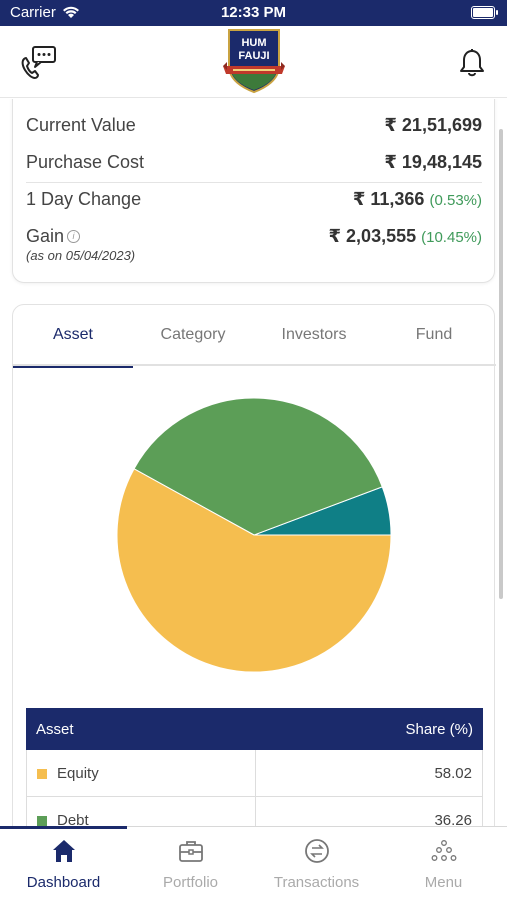  Describe the element at coordinates (501, 364) in the screenshot. I see `scrollbar` at that location.